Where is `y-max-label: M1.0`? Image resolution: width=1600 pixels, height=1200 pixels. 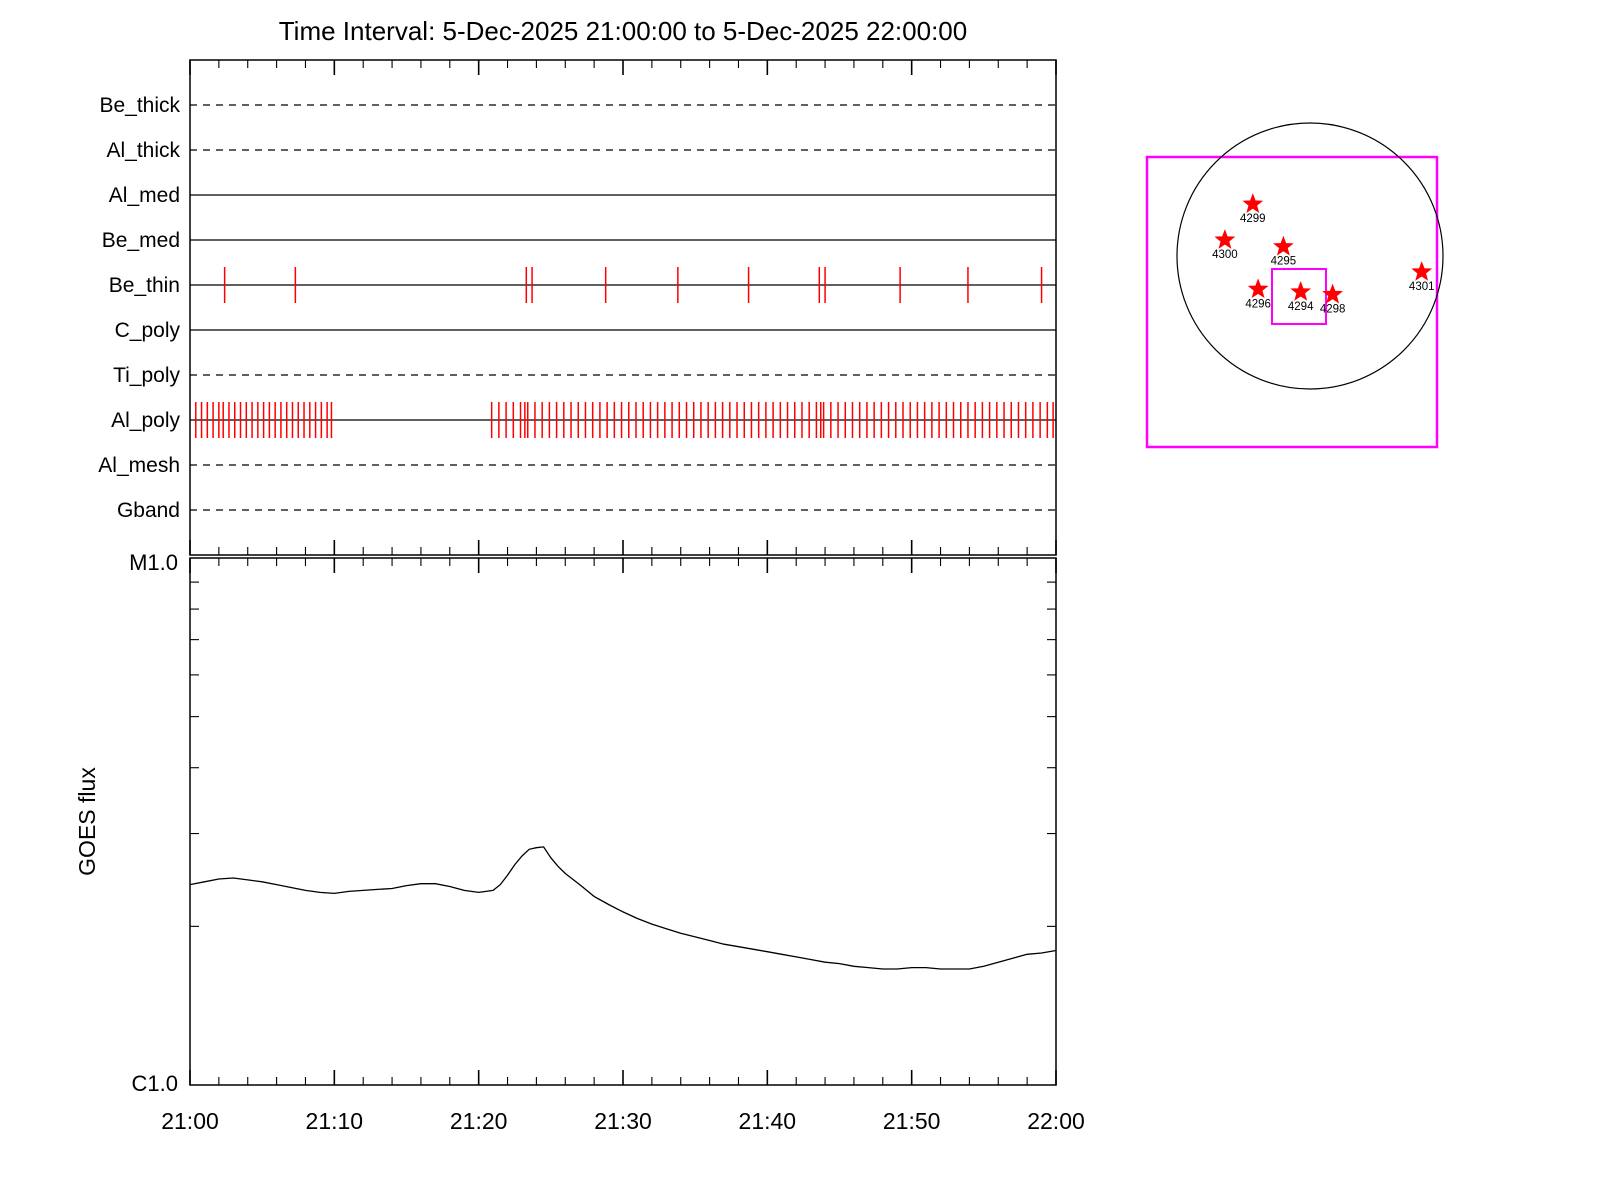
y-max-label: M1.0 is located at coordinates (153, 562).